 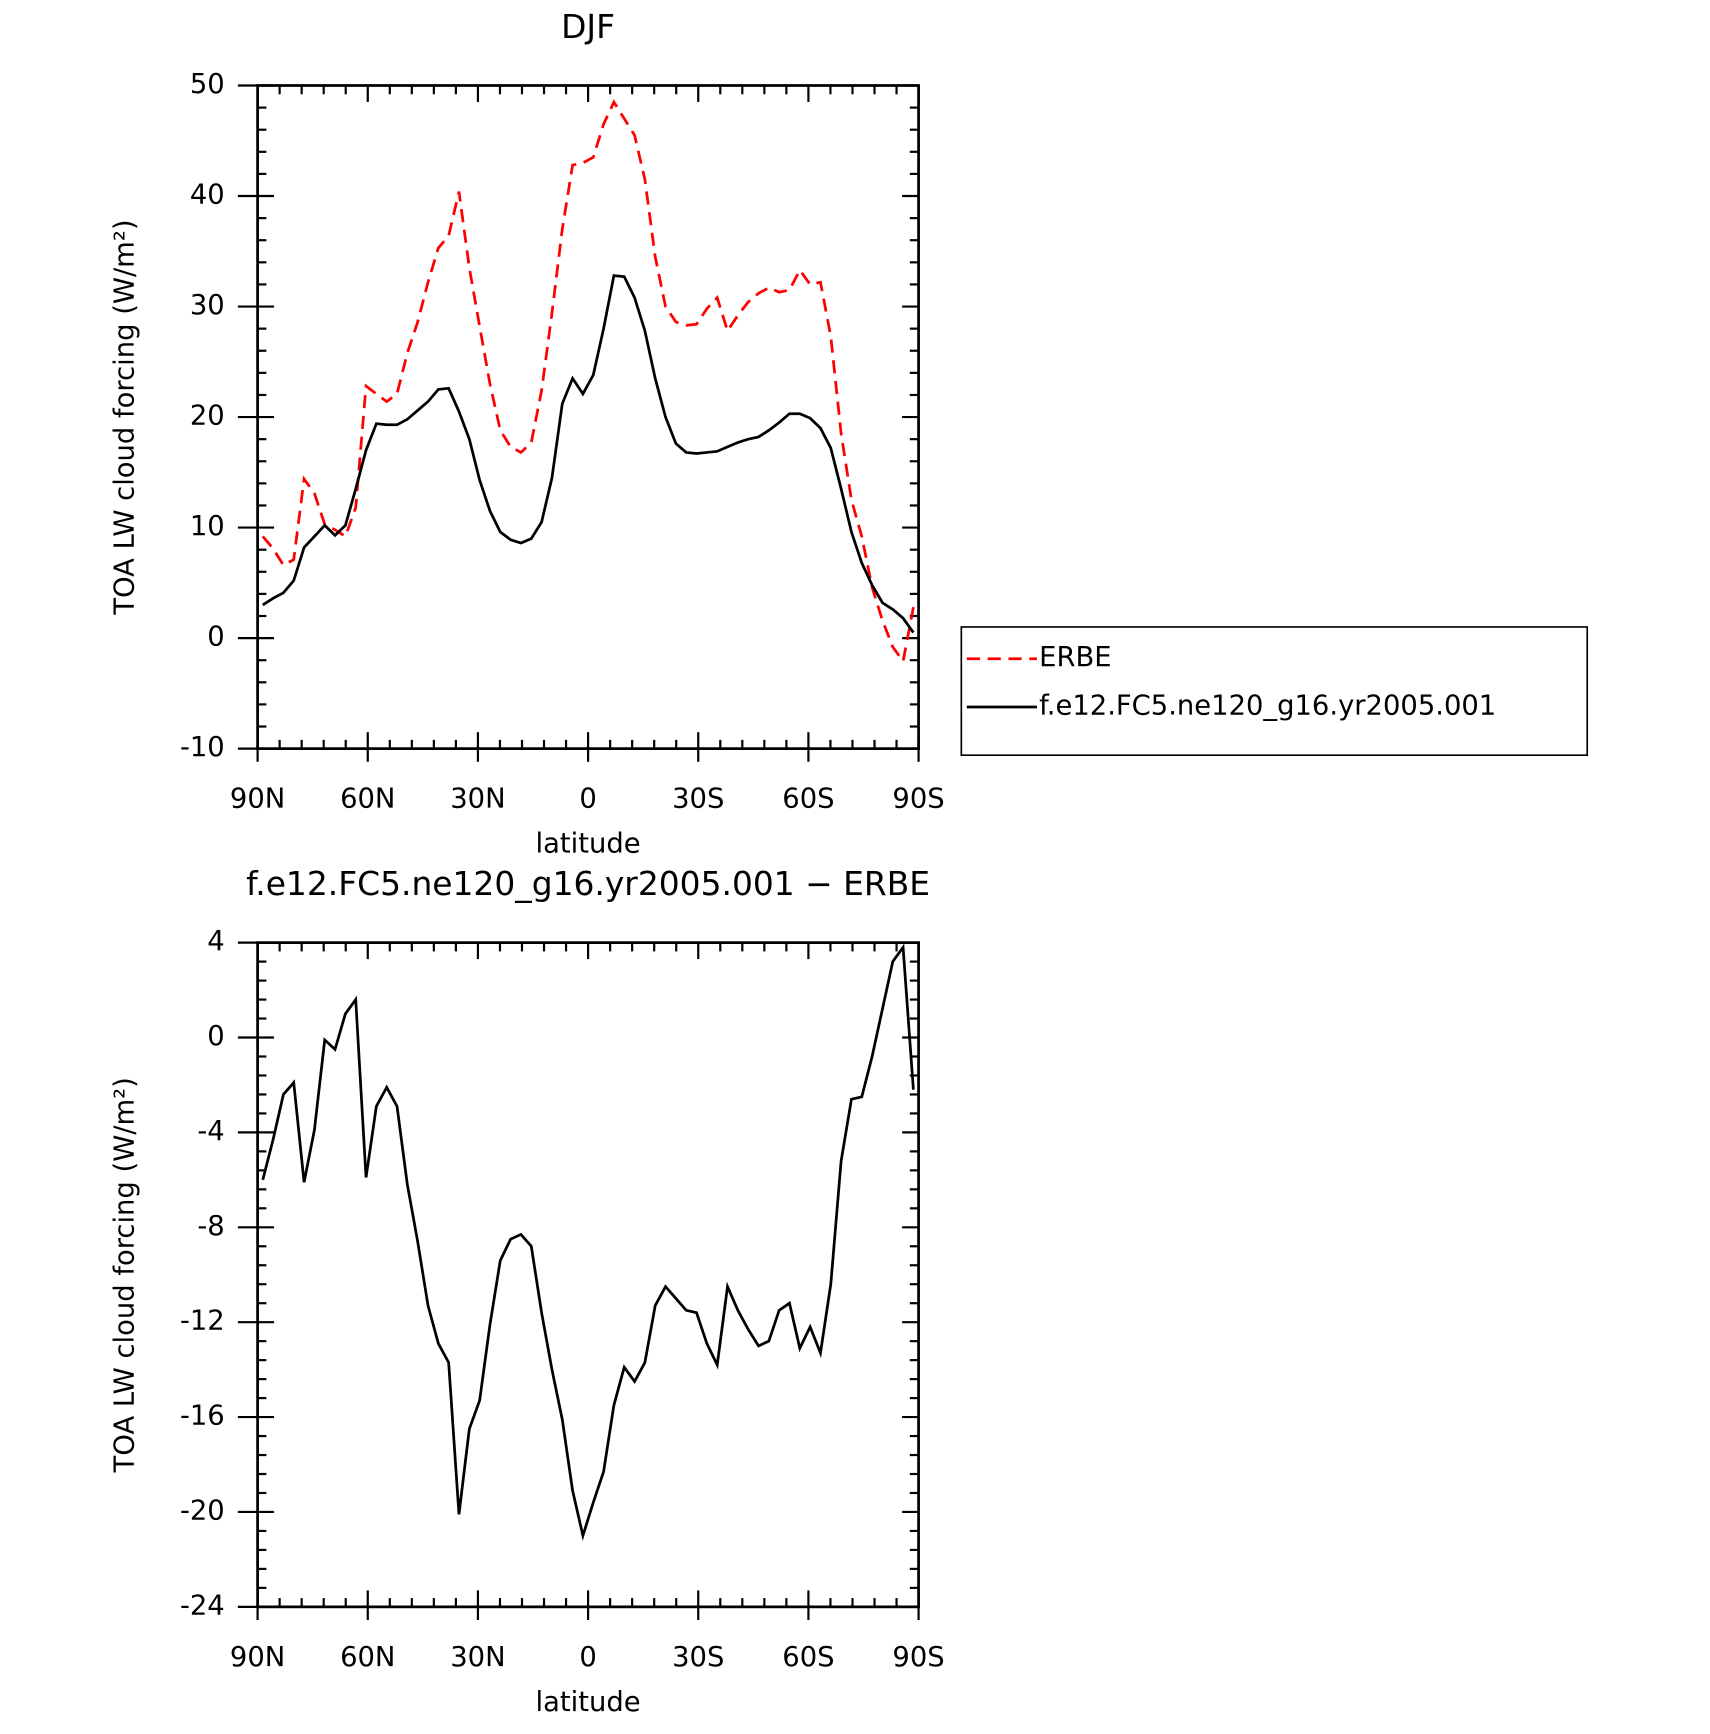 What do you see at coordinates (210, 1131) in the screenshot?
I see `y-tick-label: -4` at bounding box center [210, 1131].